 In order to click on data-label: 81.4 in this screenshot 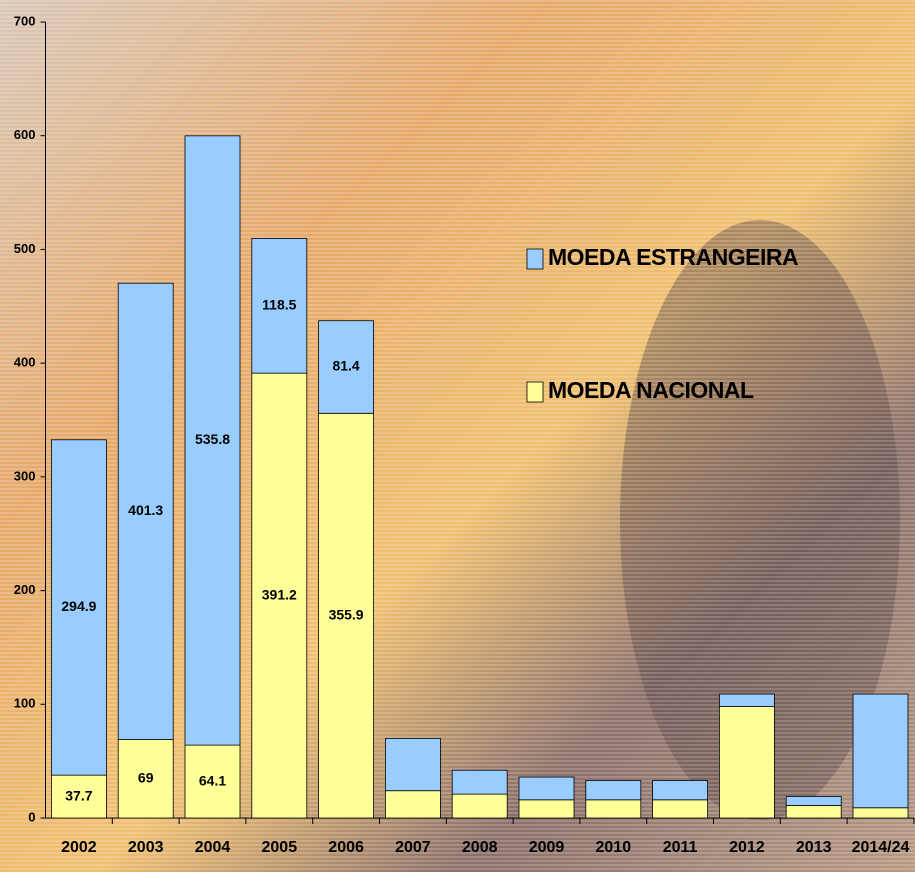, I will do `click(345, 366)`.